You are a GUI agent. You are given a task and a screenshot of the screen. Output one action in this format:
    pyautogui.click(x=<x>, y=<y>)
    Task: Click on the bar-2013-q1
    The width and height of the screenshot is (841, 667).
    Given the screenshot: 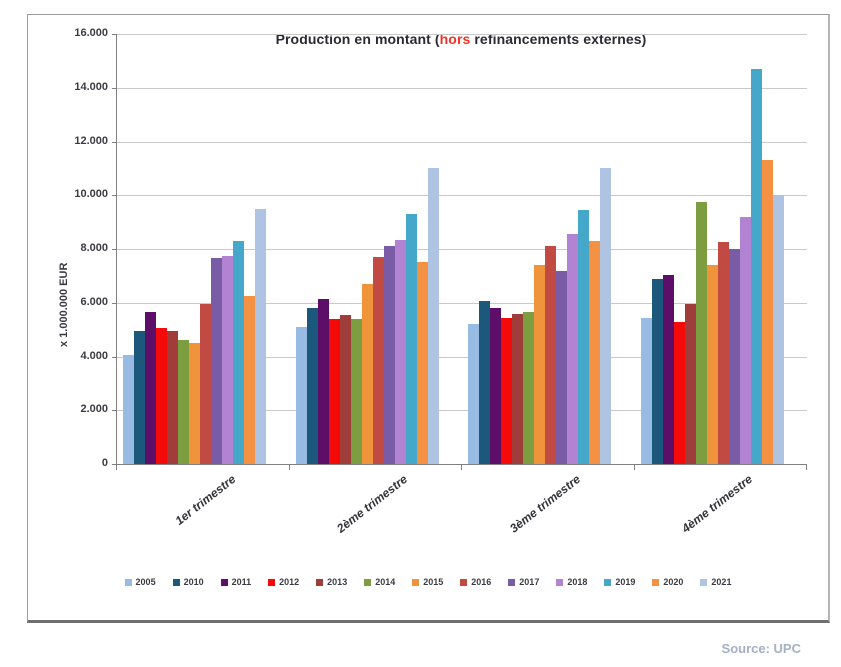 What is the action you would take?
    pyautogui.click(x=173, y=397)
    